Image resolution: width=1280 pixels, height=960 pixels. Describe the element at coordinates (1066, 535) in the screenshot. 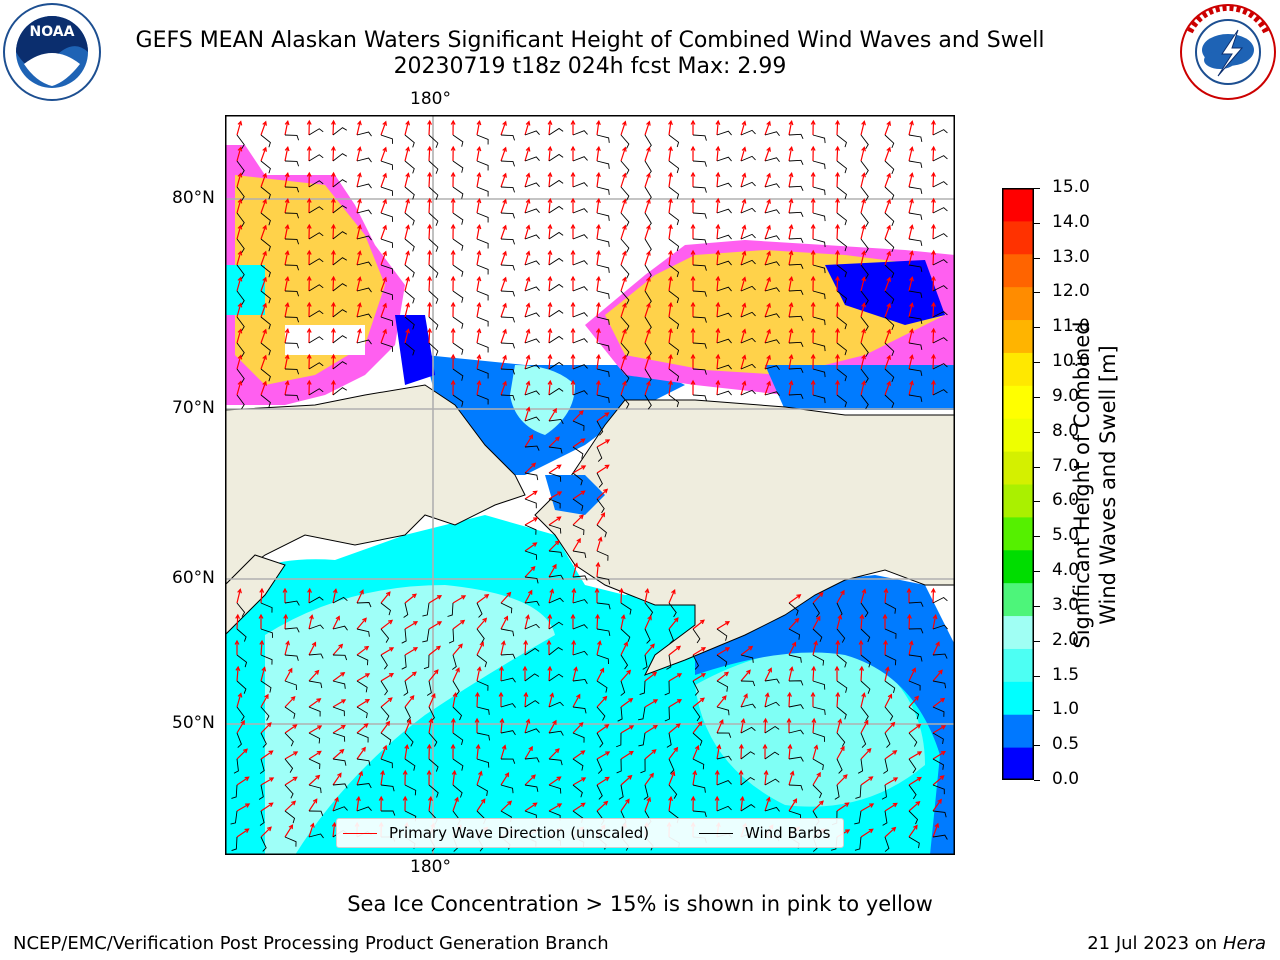

I see `colorbar-tick-label: 5.0` at that location.